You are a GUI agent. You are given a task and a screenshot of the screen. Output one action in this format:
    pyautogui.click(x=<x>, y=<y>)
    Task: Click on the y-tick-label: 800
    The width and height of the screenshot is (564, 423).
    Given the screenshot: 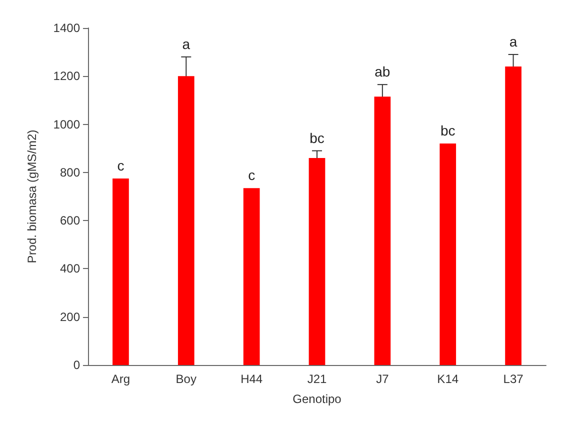 What is the action you would take?
    pyautogui.click(x=70, y=172)
    